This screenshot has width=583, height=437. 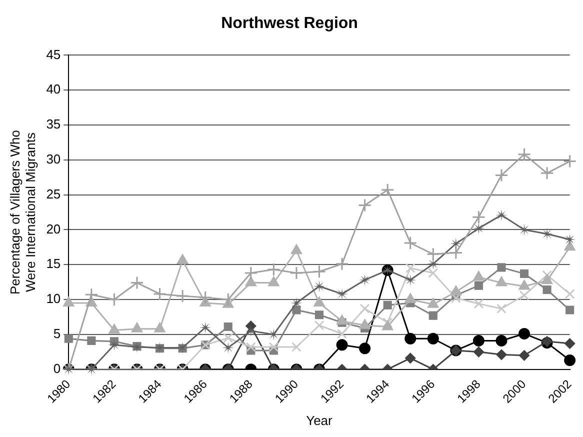 What do you see at coordinates (53, 158) in the screenshot?
I see `y-tick-label: 30` at bounding box center [53, 158].